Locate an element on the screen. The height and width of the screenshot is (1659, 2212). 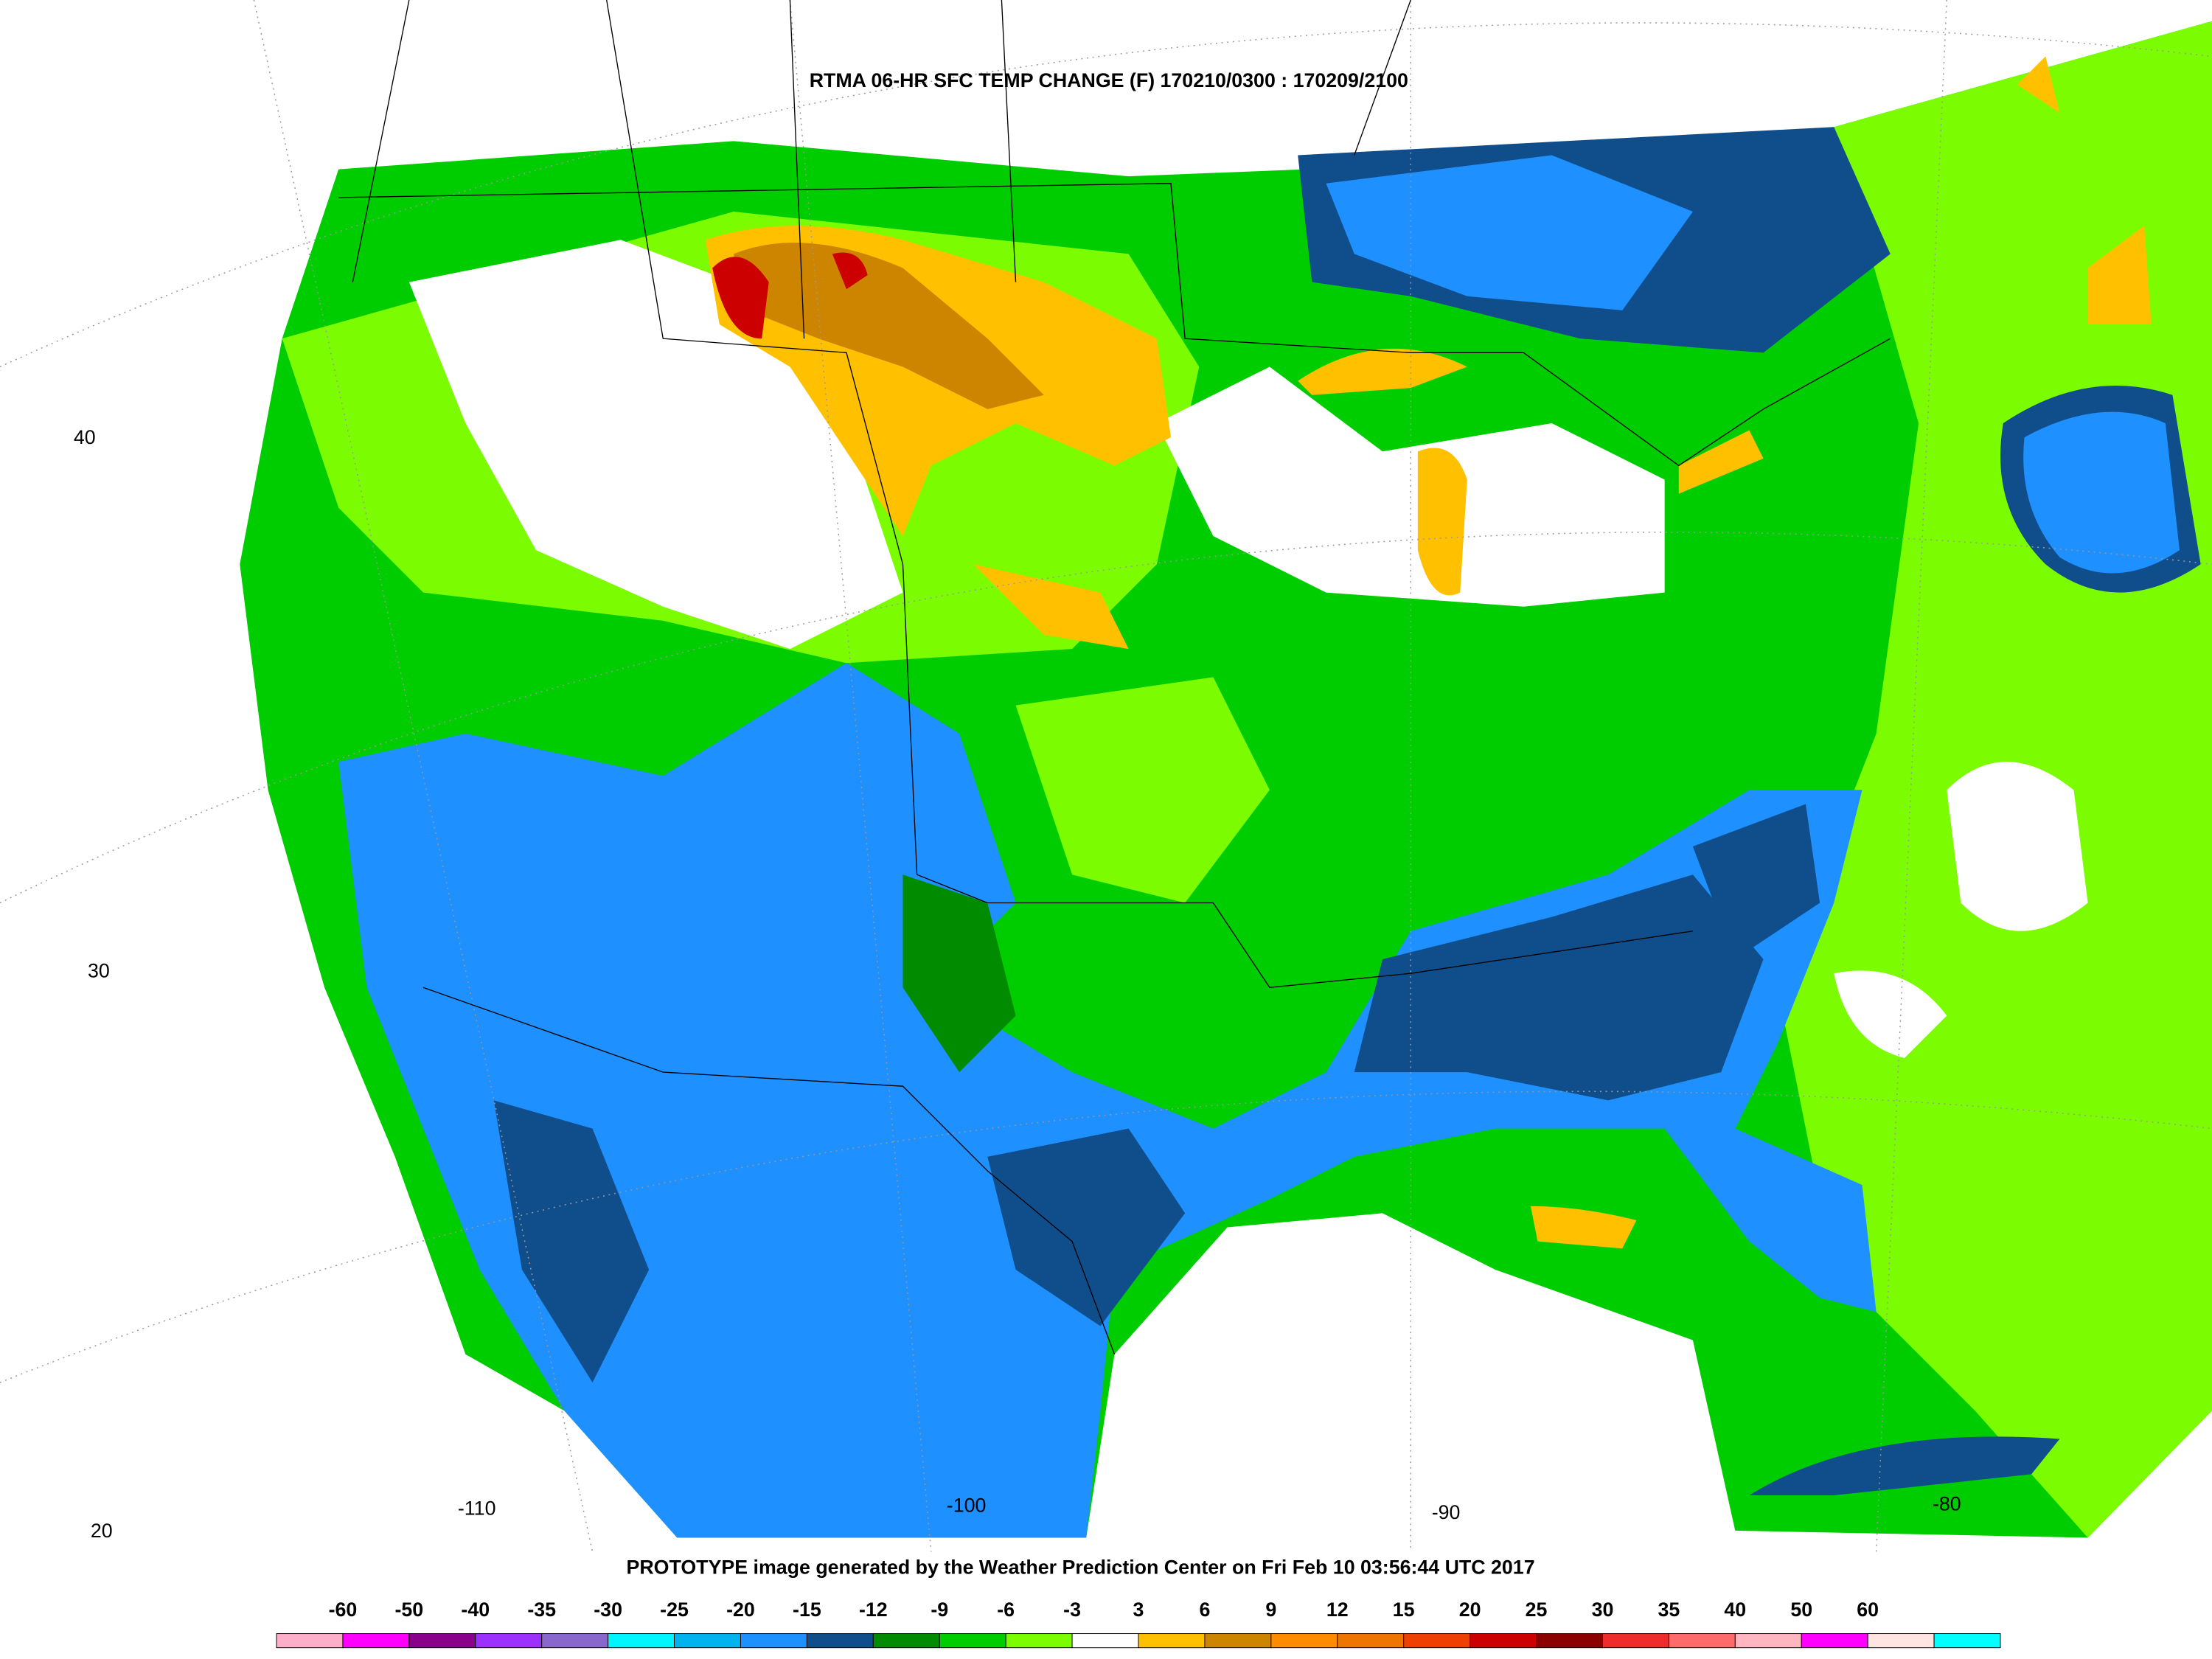
legend-label: -40 is located at coordinates (475, 1610).